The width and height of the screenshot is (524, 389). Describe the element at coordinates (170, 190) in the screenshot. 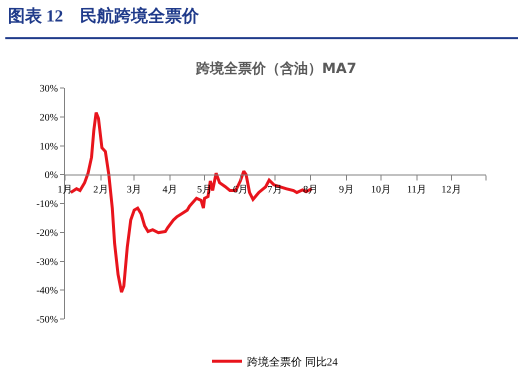

I see `x-tick-label: 4月` at that location.